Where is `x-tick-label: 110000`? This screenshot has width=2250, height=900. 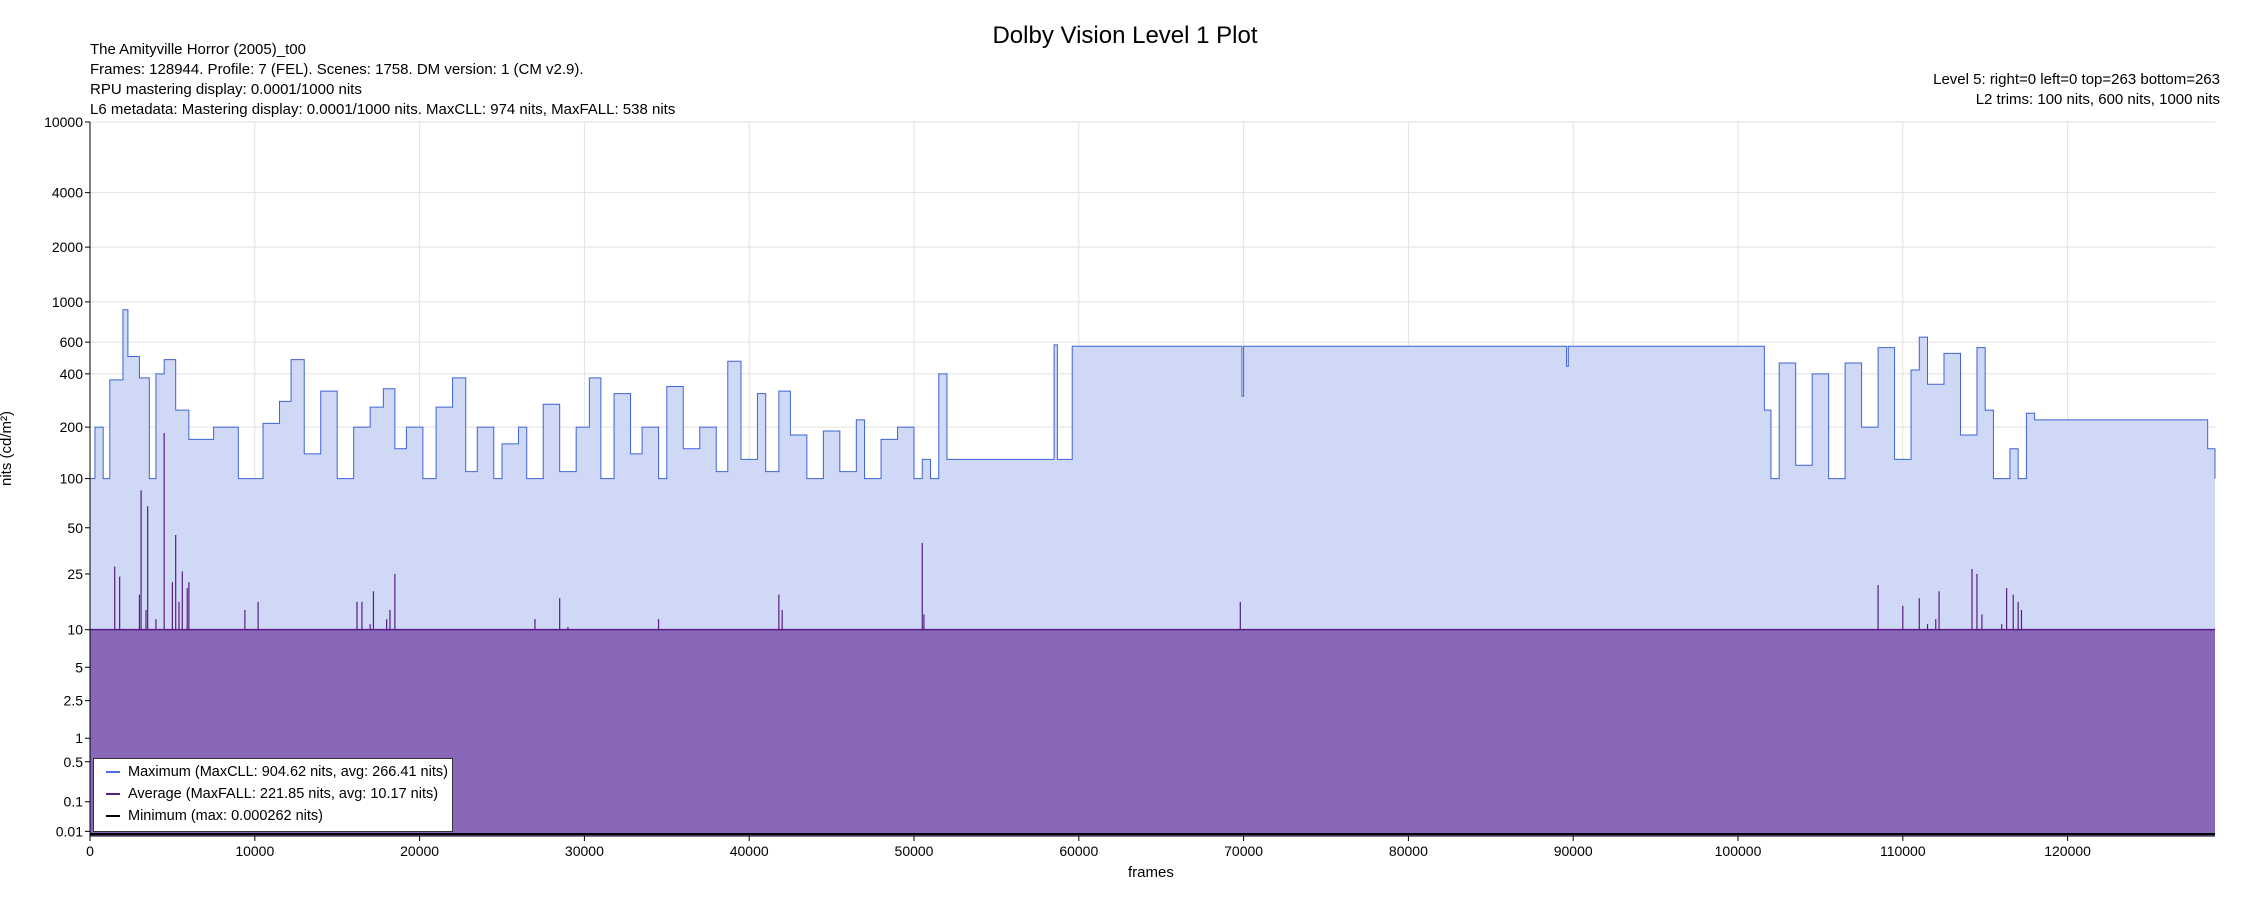
x-tick-label: 110000 is located at coordinates (1903, 851).